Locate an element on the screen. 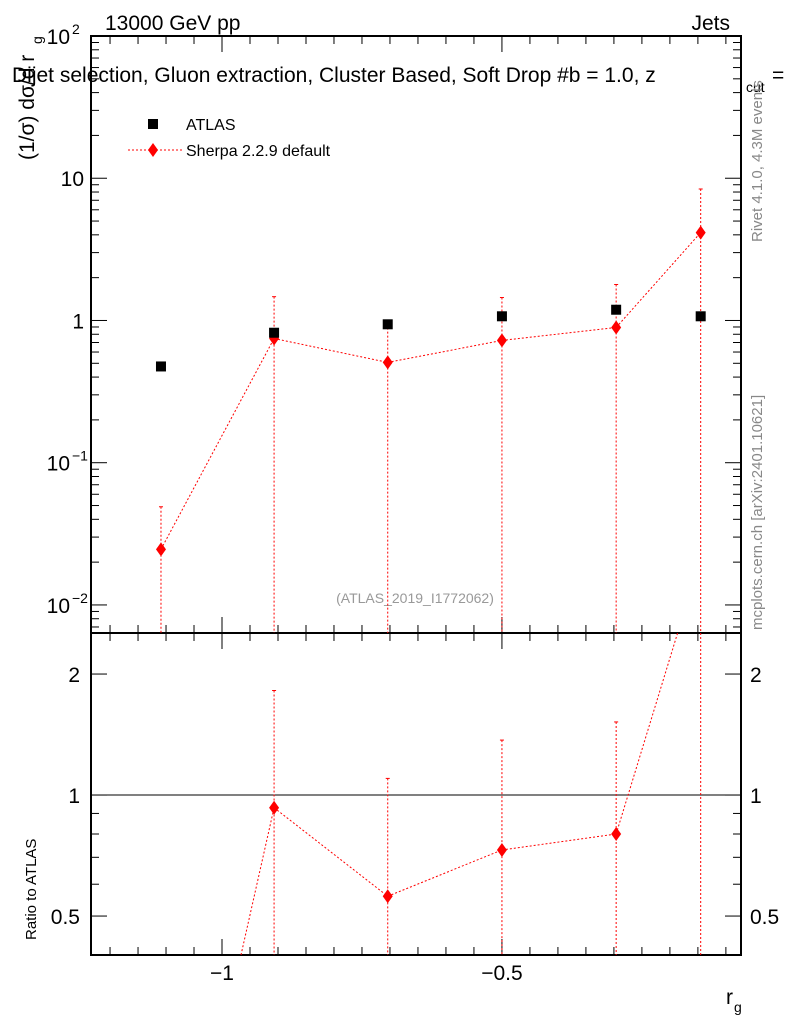 Image resolution: width=786 pixels, height=1024 pixels. ylabel-sub: g is located at coordinates (37, 40).